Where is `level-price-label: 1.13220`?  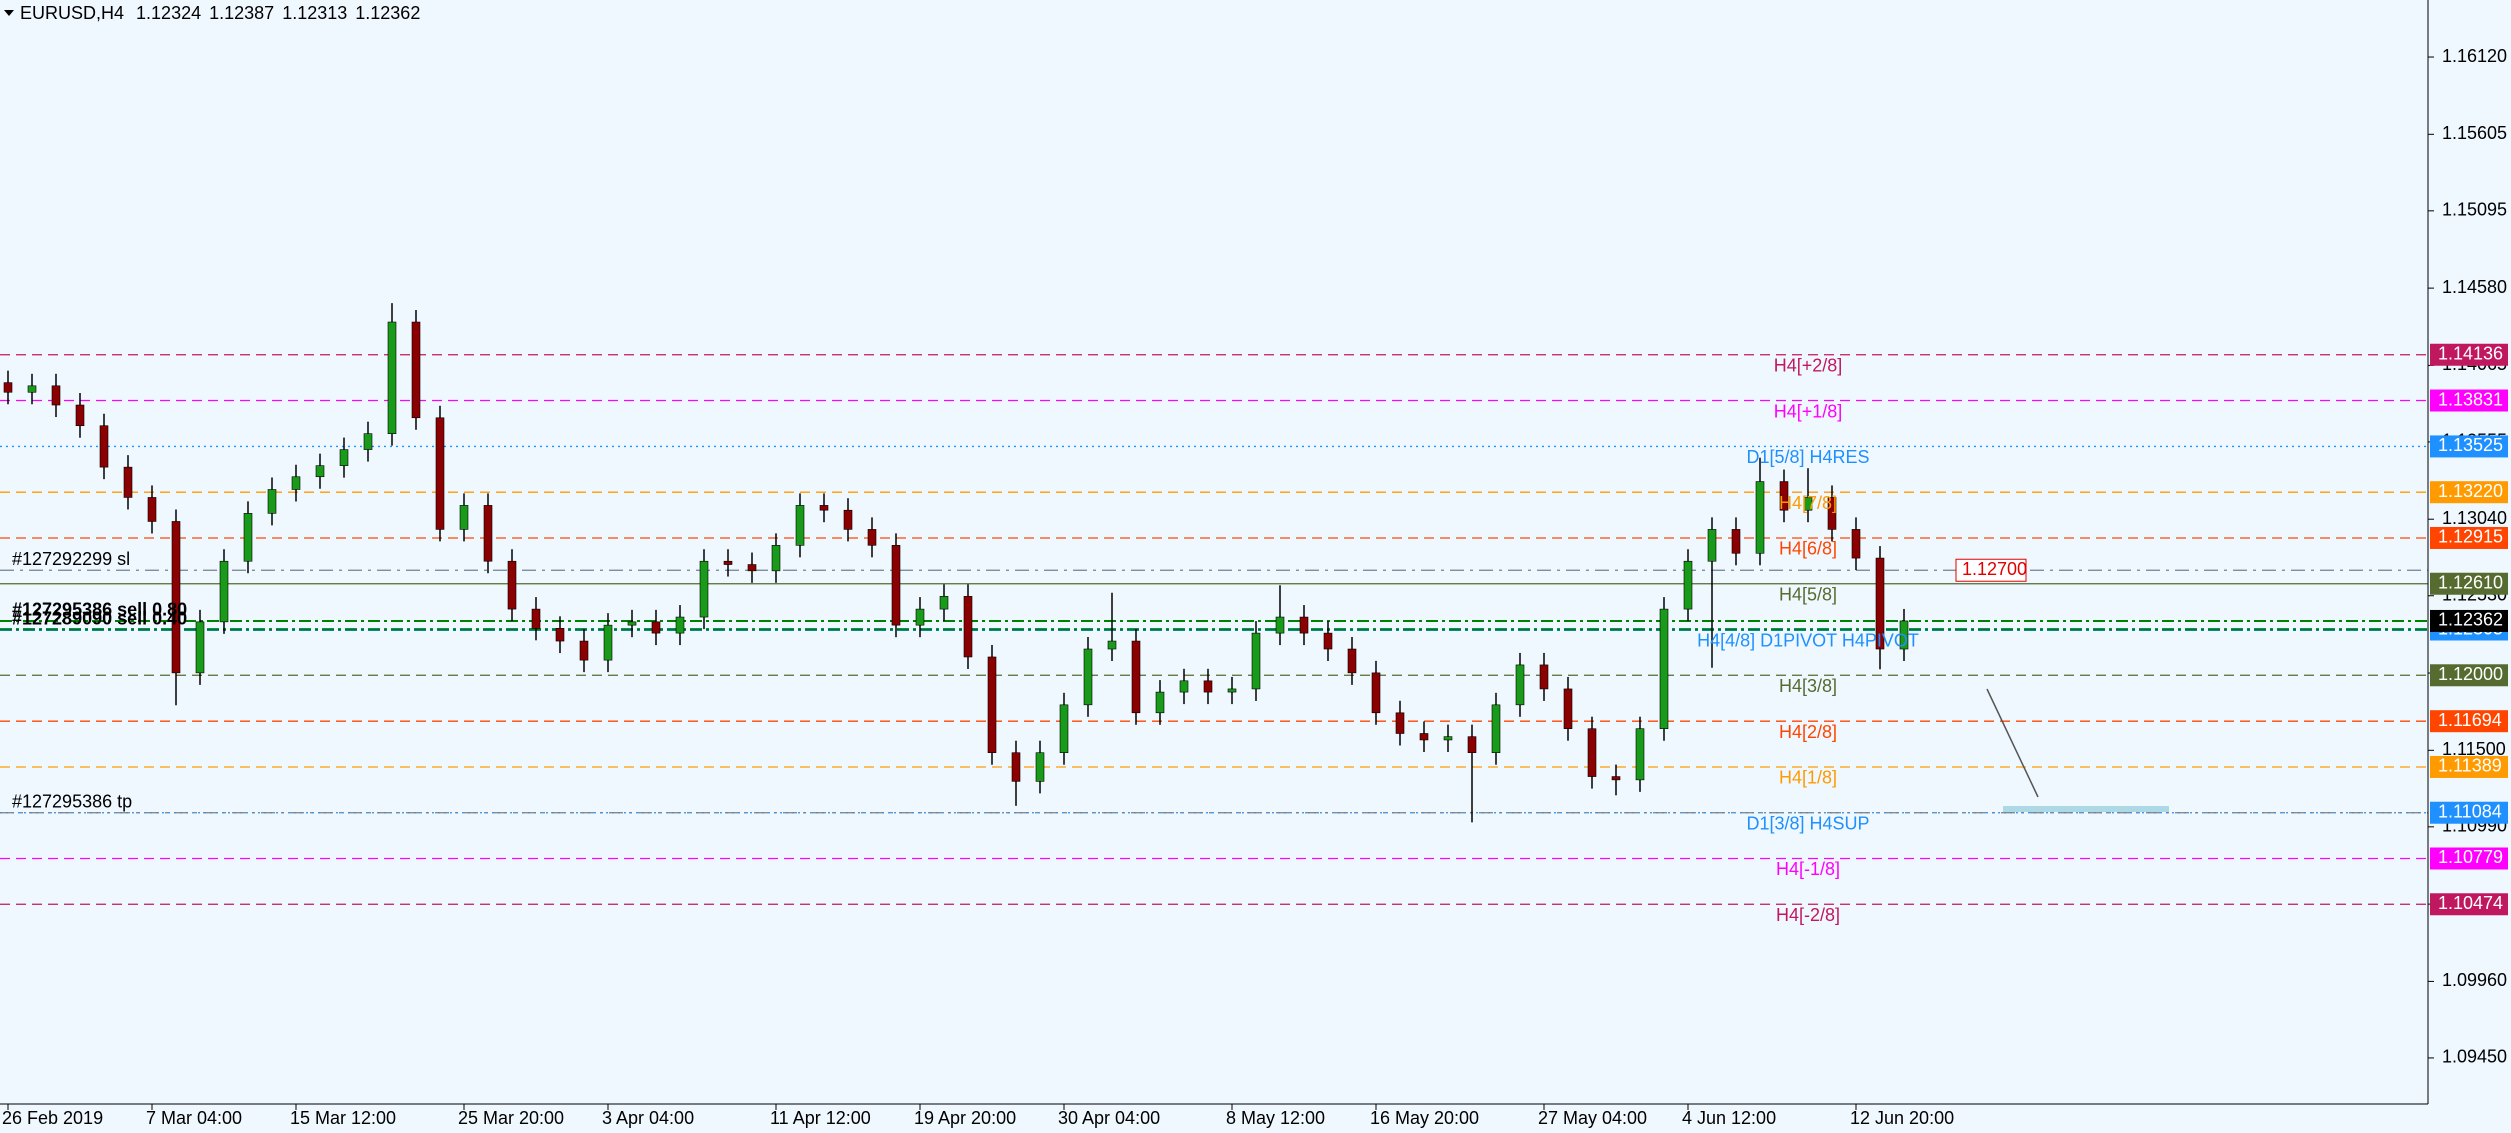
level-price-label: 1.13220 is located at coordinates (2470, 491).